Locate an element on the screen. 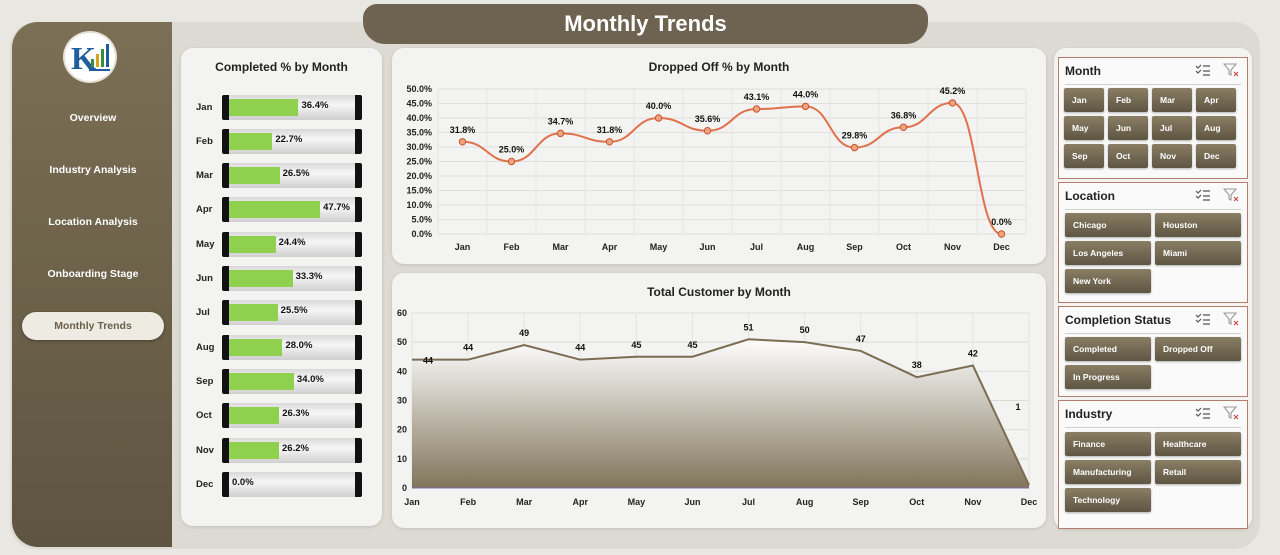  y-tick-label: 10.0% is located at coordinates (419, 205).